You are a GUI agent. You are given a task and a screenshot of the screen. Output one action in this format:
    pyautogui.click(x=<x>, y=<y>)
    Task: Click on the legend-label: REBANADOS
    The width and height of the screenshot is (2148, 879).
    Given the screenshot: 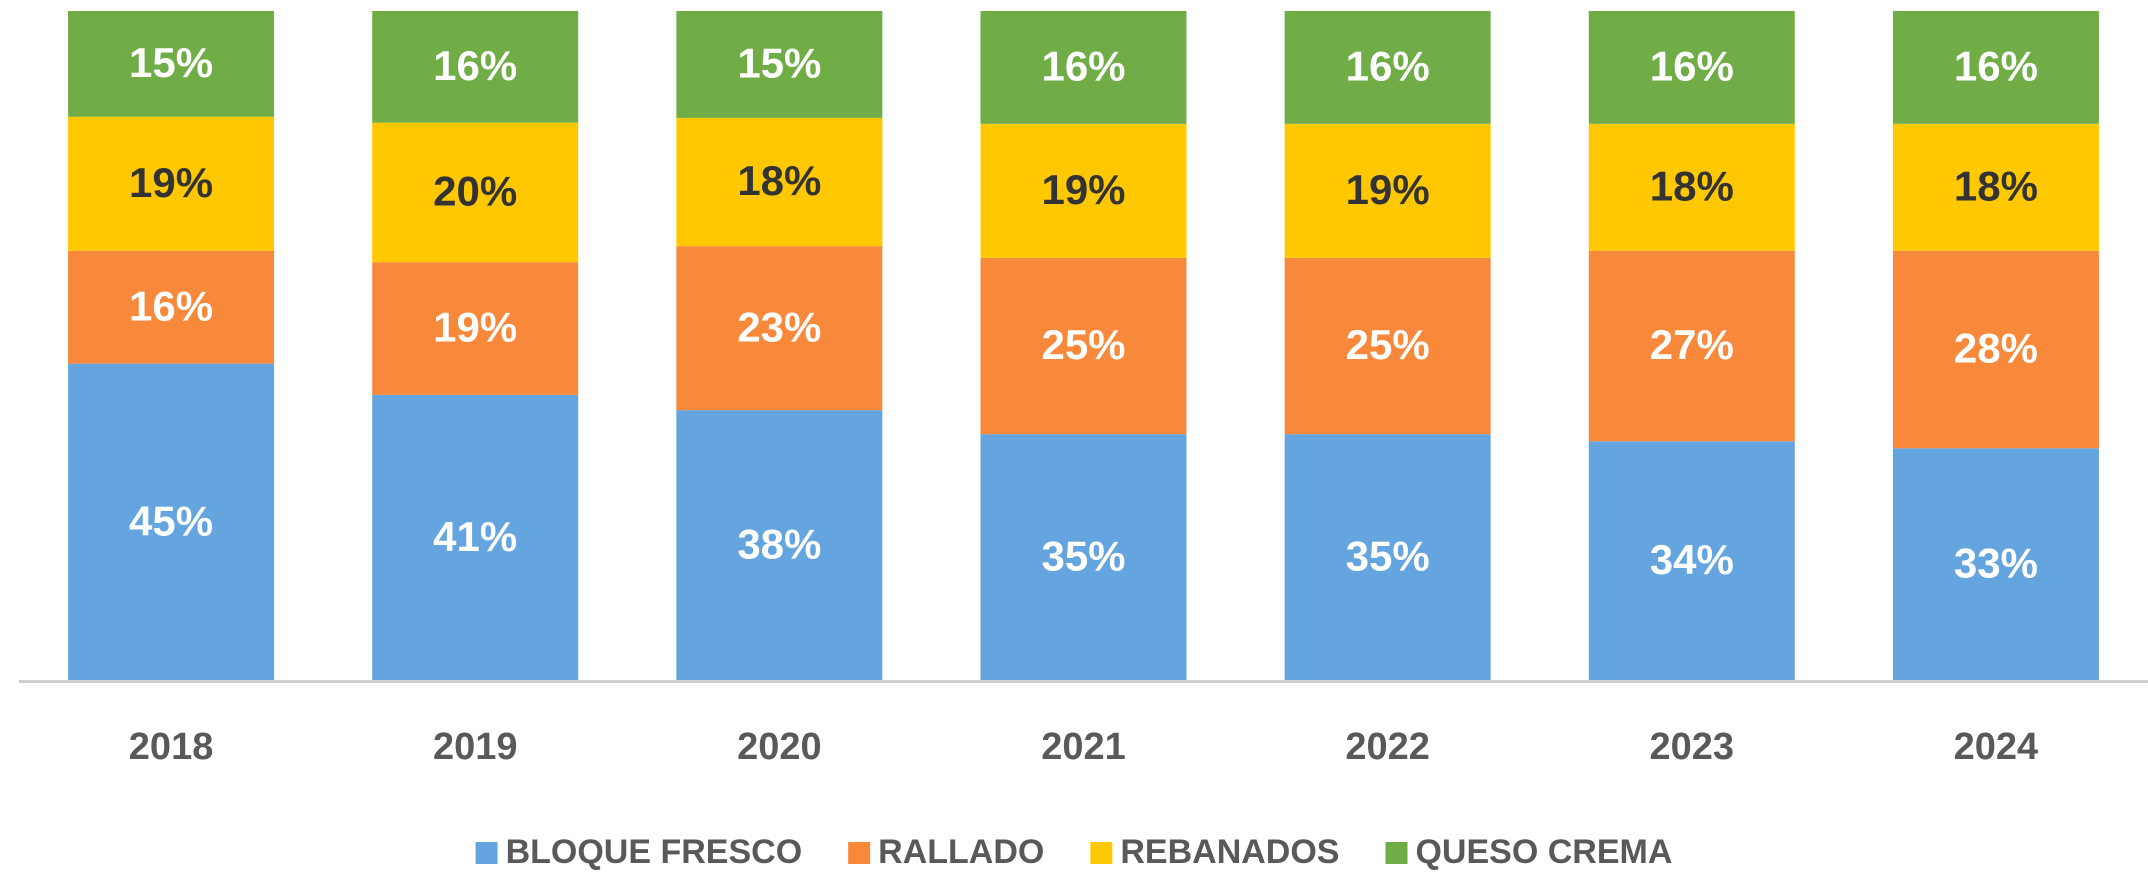 What is the action you would take?
    pyautogui.click(x=1229, y=852)
    